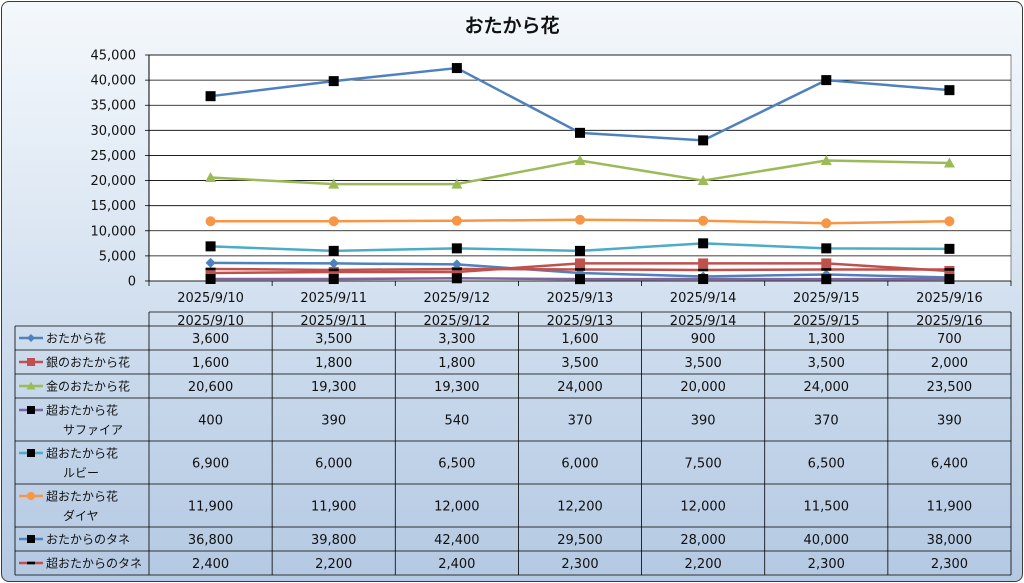  Describe the element at coordinates (826, 421) in the screenshot. I see `table-value-cell: 370` at that location.